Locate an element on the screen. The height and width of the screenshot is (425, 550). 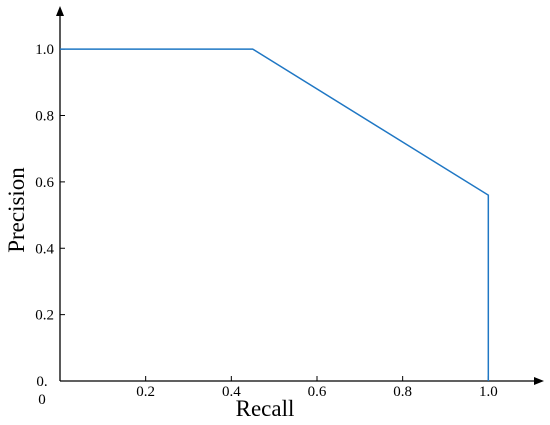
x-tick-label: 0.2 is located at coordinates (145, 392).